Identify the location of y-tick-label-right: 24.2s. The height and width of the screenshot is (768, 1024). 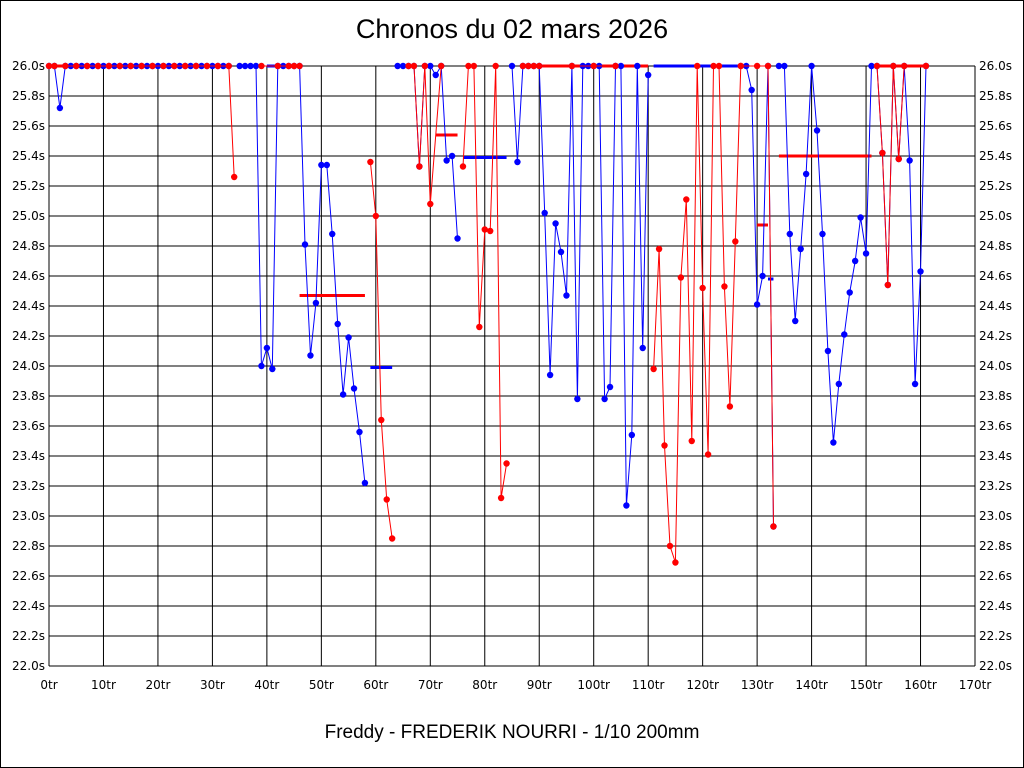
(995, 336).